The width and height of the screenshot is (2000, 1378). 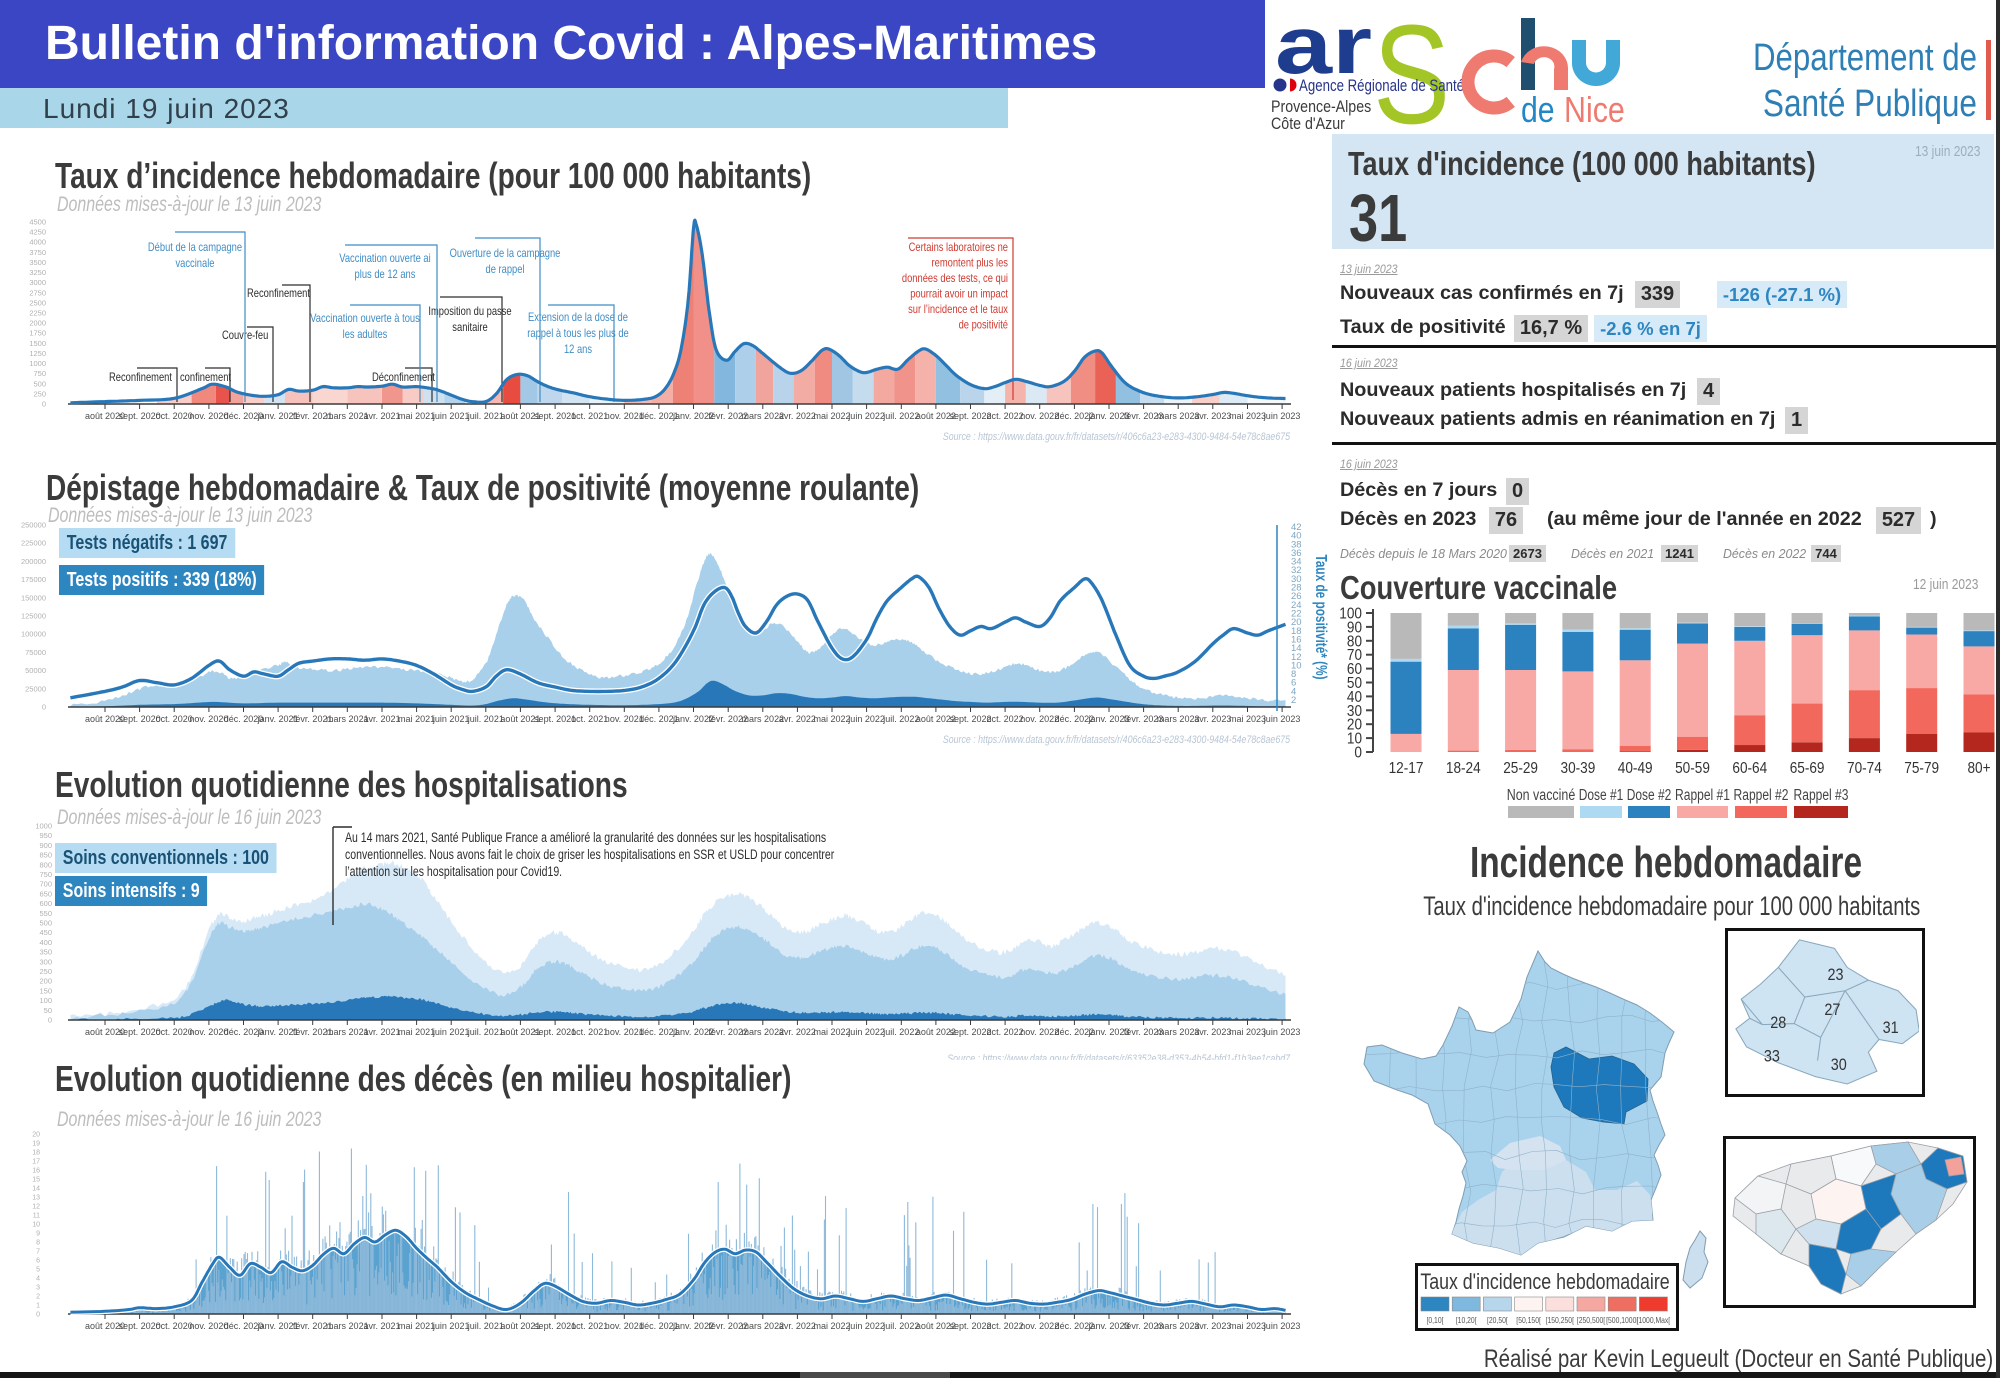 What do you see at coordinates (45, 932) in the screenshot?
I see `svg-text: 450` at bounding box center [45, 932].